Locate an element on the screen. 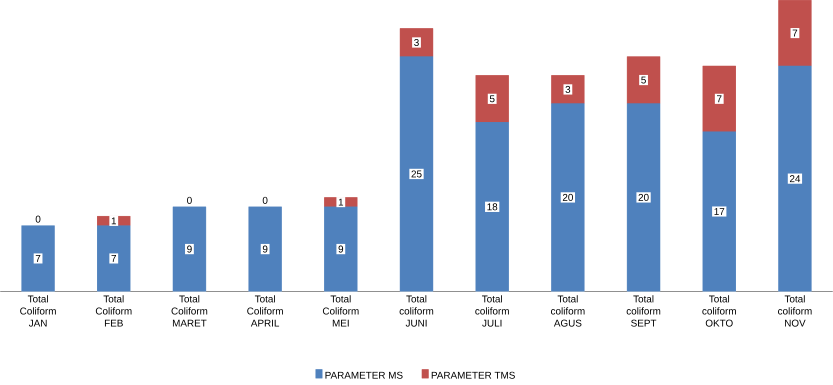 Image resolution: width=833 pixels, height=385 pixels. x-tick-label: Total coliform JUNI is located at coordinates (417, 311).